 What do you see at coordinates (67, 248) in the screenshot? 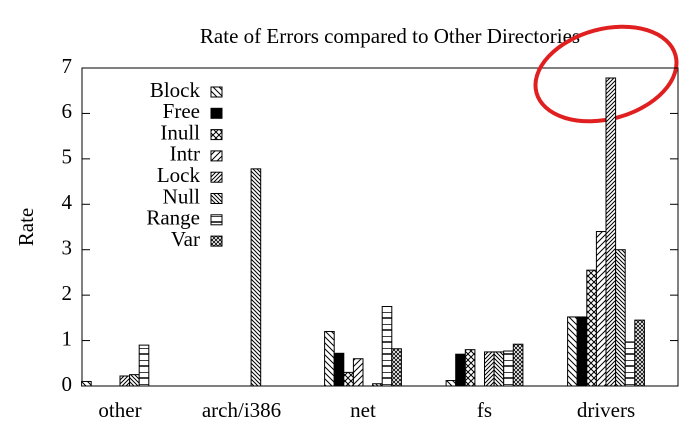
I see `y-tick-label: 3` at bounding box center [67, 248].